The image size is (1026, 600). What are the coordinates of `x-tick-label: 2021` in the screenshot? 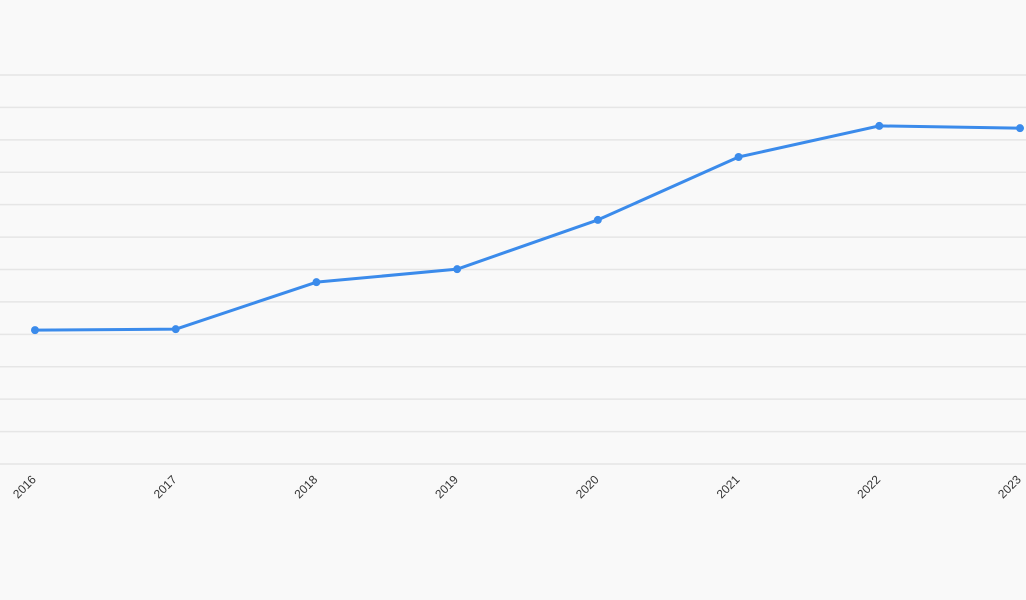 It's located at (728, 486).